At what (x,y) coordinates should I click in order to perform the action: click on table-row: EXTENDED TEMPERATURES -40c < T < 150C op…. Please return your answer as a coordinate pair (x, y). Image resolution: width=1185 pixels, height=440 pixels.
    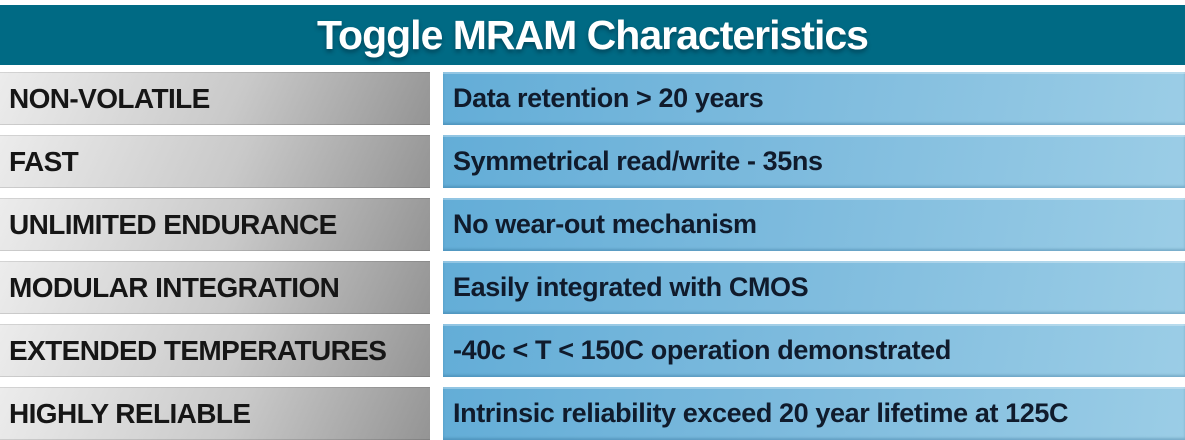
    Looking at the image, I should click on (592, 350).